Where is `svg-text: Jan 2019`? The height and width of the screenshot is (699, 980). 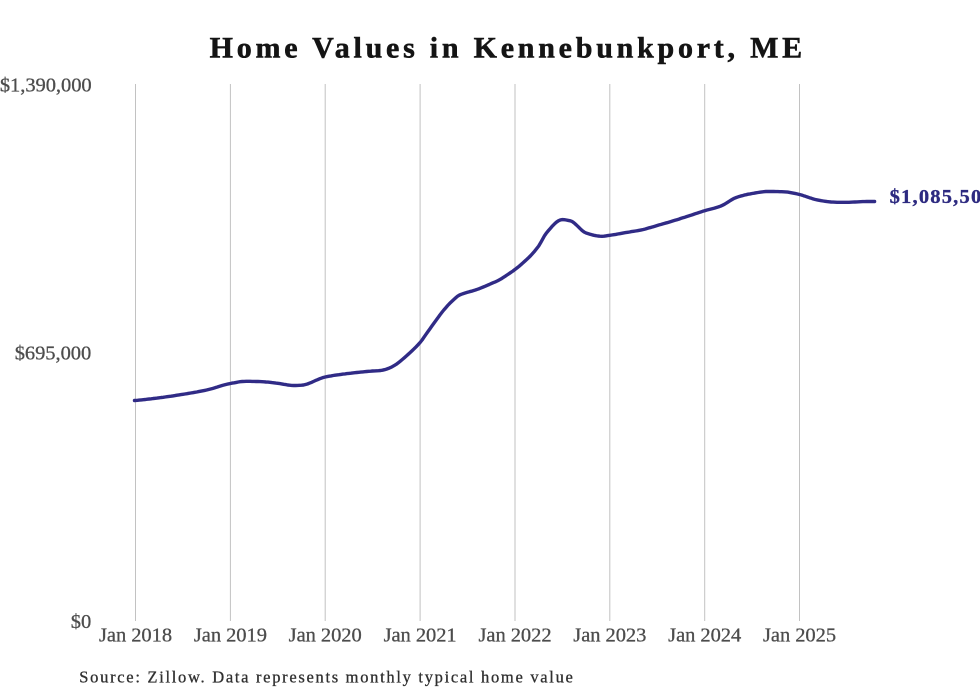
svg-text: Jan 2019 is located at coordinates (230, 636).